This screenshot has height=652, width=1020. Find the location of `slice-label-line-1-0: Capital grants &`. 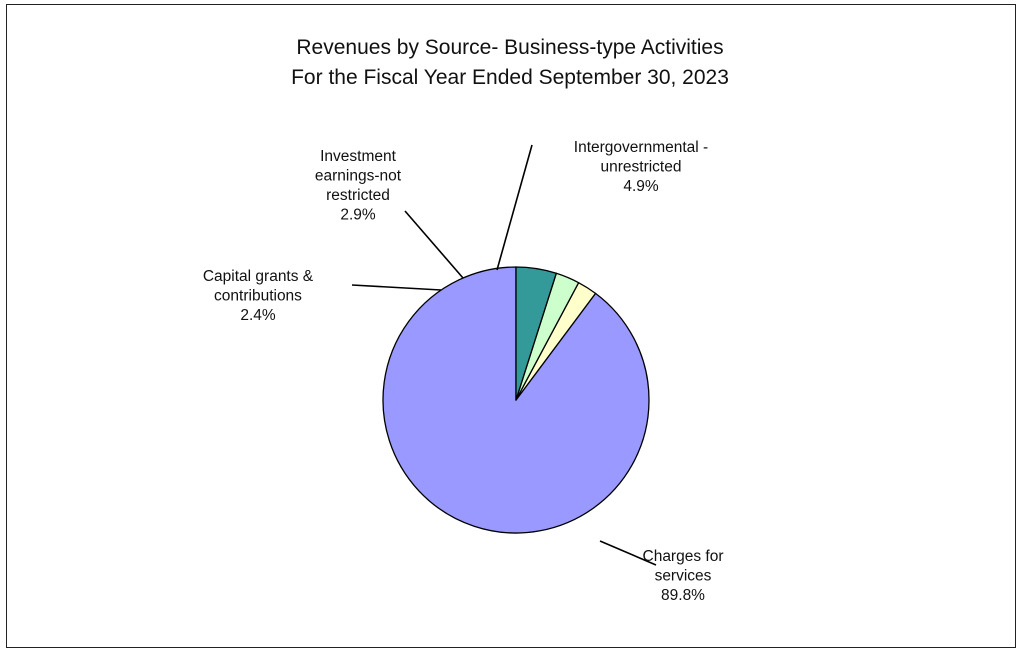

slice-label-line-1-0: Capital grants & is located at coordinates (258, 276).